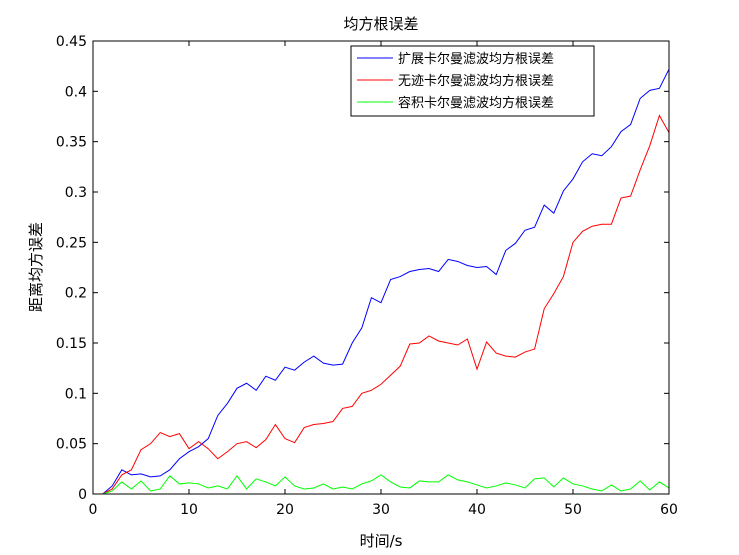 The image size is (739, 555). I want to click on y-tick-label: 0.15, so click(71, 344).